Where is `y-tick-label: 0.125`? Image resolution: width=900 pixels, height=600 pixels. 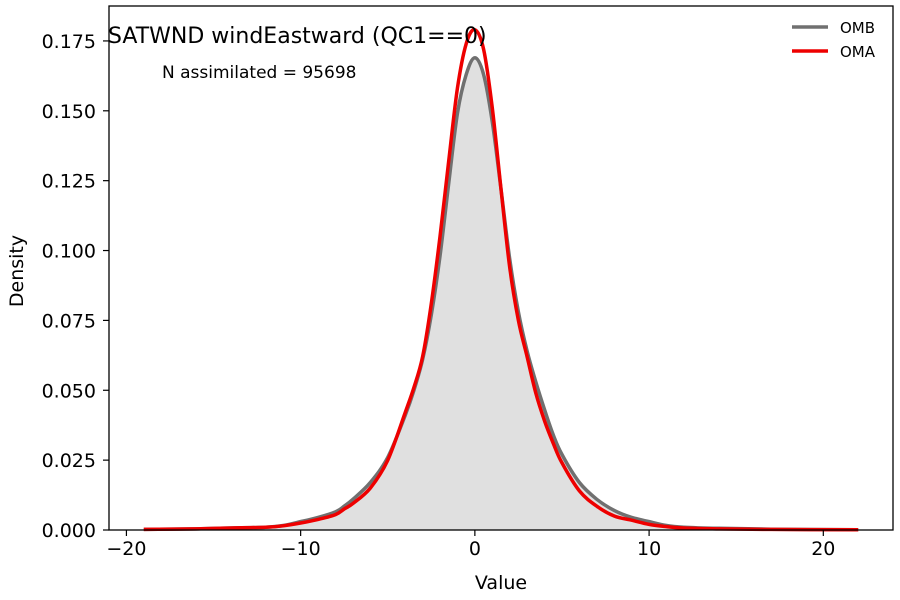 y-tick-label: 0.125 is located at coordinates (69, 182).